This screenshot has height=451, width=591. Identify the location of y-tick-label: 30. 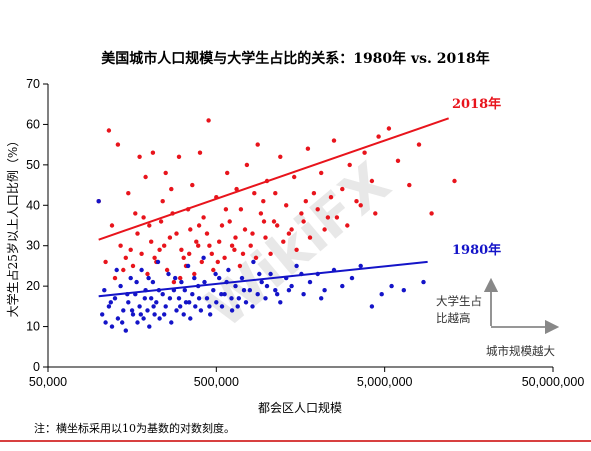
(33, 246).